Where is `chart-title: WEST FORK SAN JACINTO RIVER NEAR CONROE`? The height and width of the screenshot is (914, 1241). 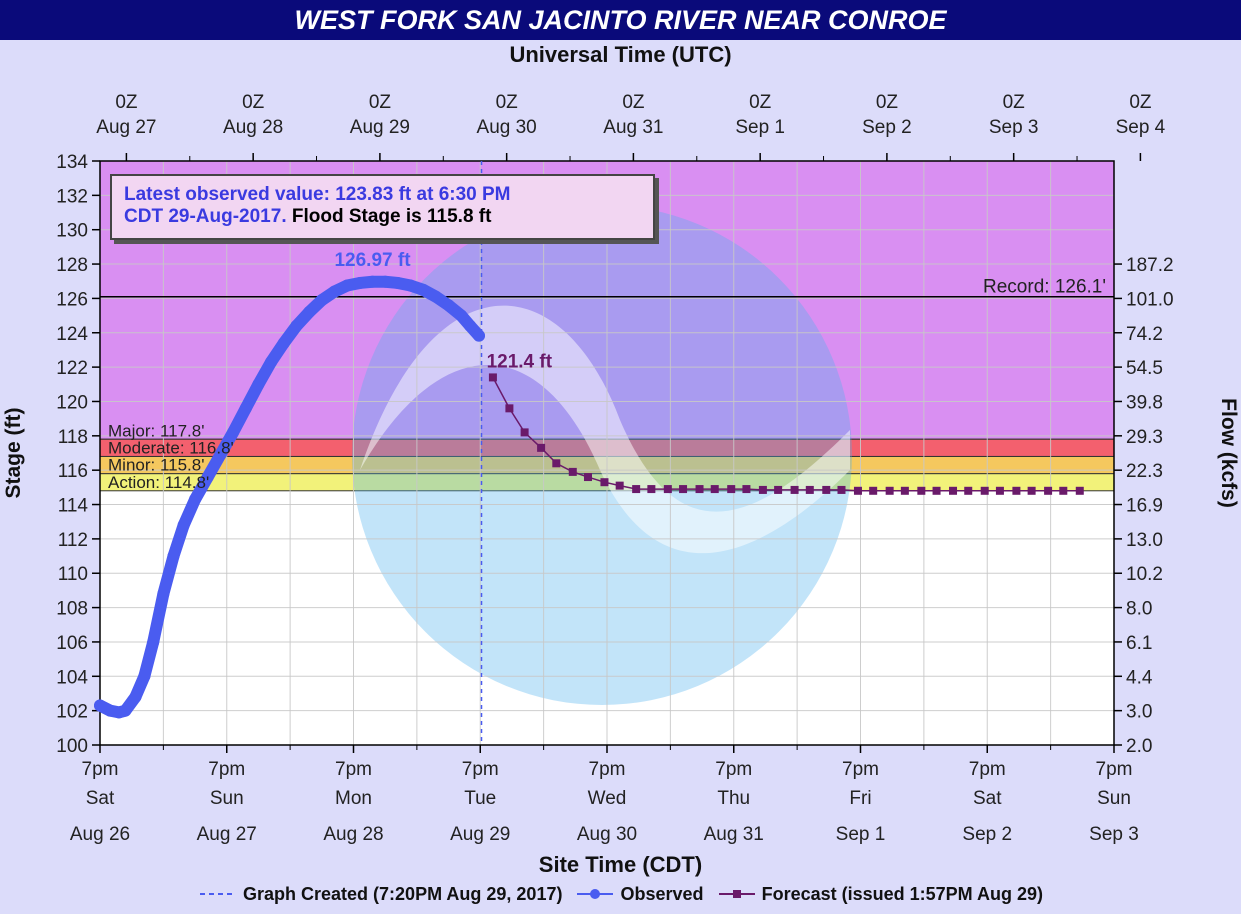
chart-title: WEST FORK SAN JACINTO RIVER NEAR CONROE is located at coordinates (620, 20).